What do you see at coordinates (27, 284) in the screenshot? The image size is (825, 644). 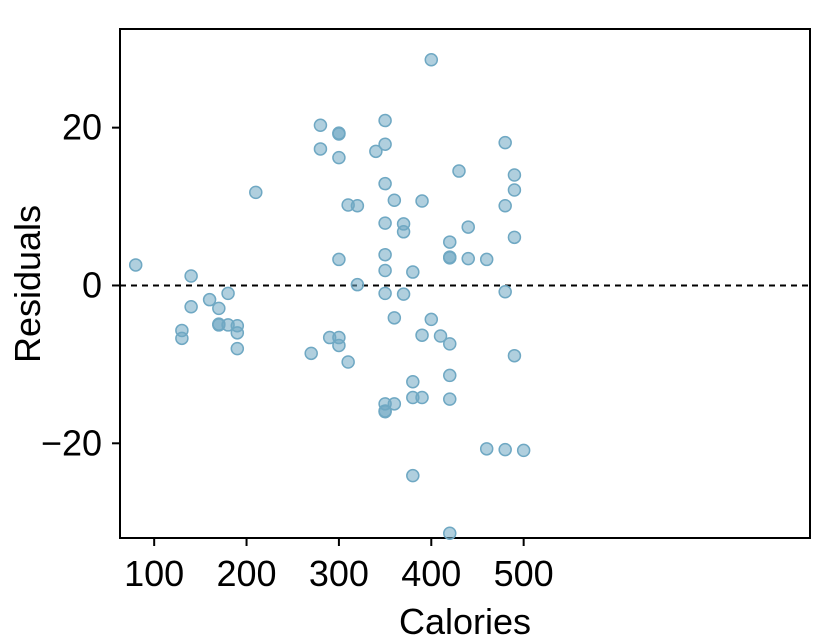 I see `y-axis-title: Residuals` at bounding box center [27, 284].